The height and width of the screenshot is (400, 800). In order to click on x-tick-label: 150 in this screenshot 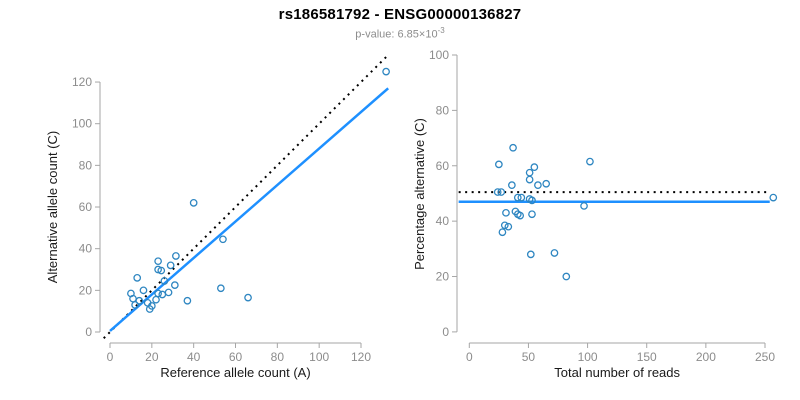, I will do `click(647, 357)`.